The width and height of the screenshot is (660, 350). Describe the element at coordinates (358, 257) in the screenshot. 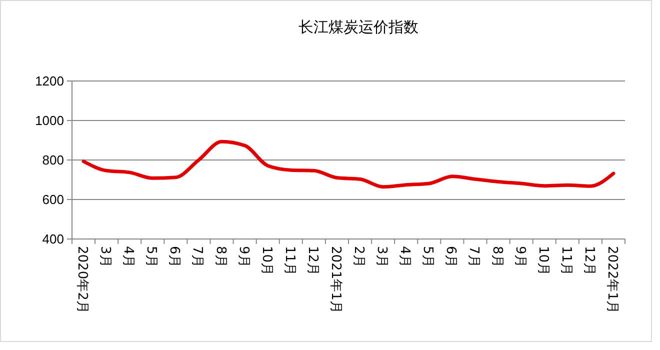

I see `x-tick-label: 2月` at that location.